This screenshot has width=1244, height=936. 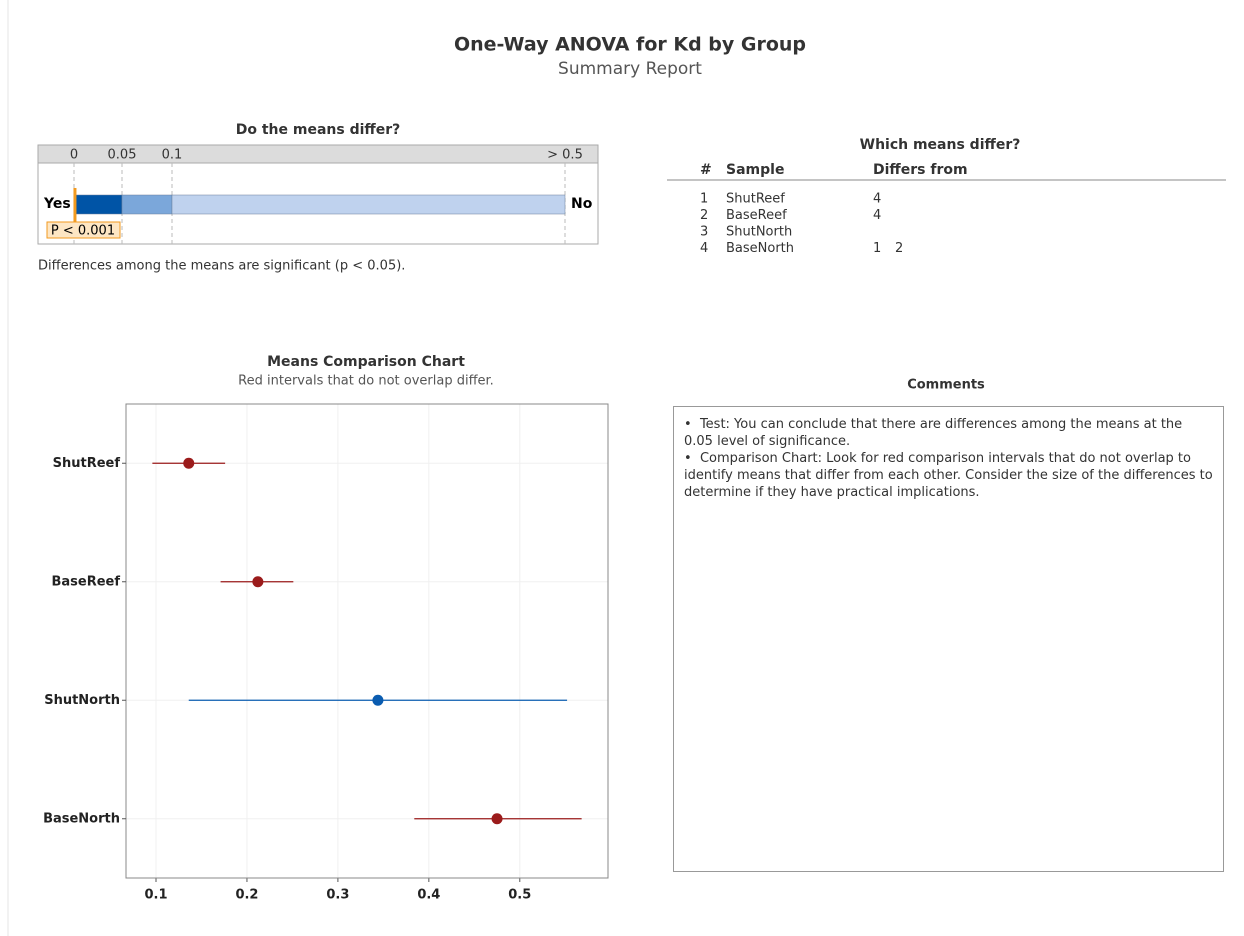 I want to click on x-tick-label: 0.4, so click(x=428, y=895).